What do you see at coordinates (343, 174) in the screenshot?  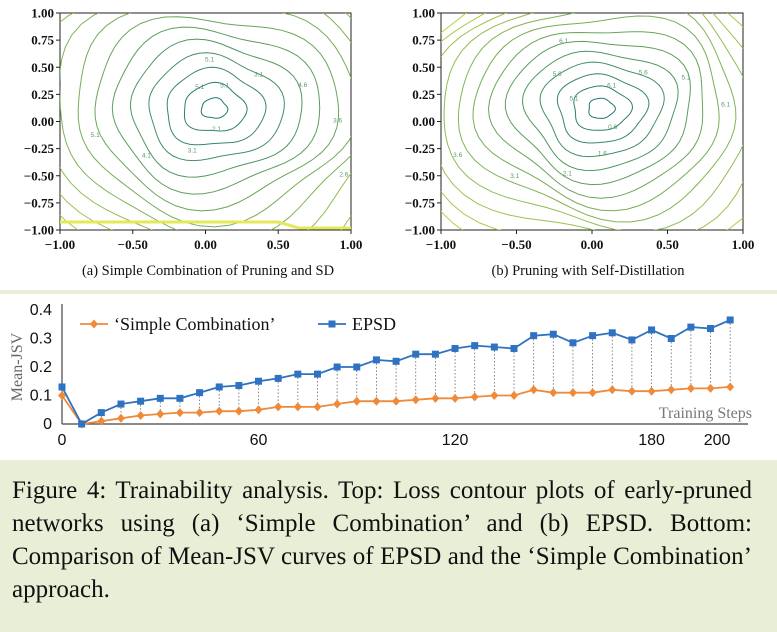 I see `contour-label: 2.6` at bounding box center [343, 174].